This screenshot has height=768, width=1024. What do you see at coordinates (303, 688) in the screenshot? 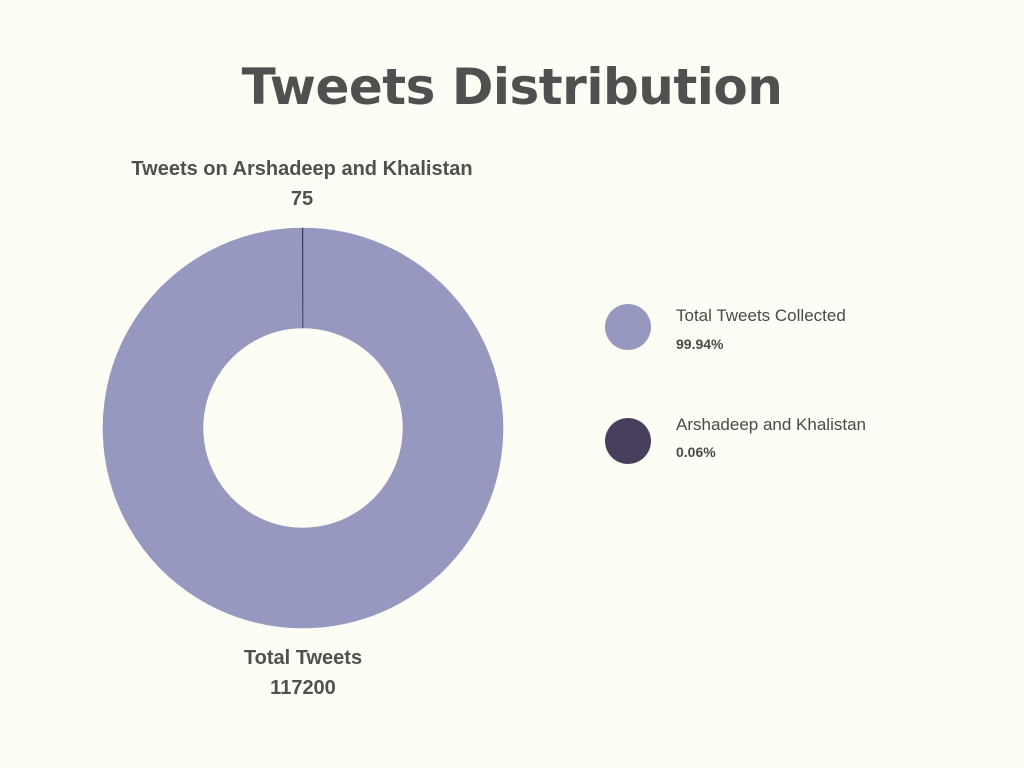
I see `bottom-annotation-value: 117200` at bounding box center [303, 688].